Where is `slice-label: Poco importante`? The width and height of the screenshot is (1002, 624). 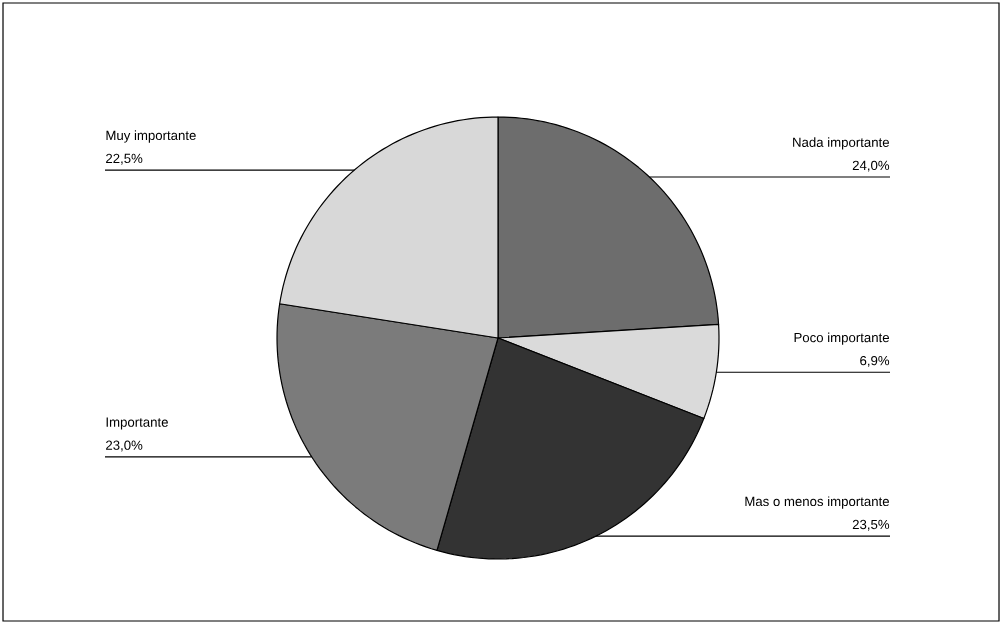
slice-label: Poco importante is located at coordinates (841, 338).